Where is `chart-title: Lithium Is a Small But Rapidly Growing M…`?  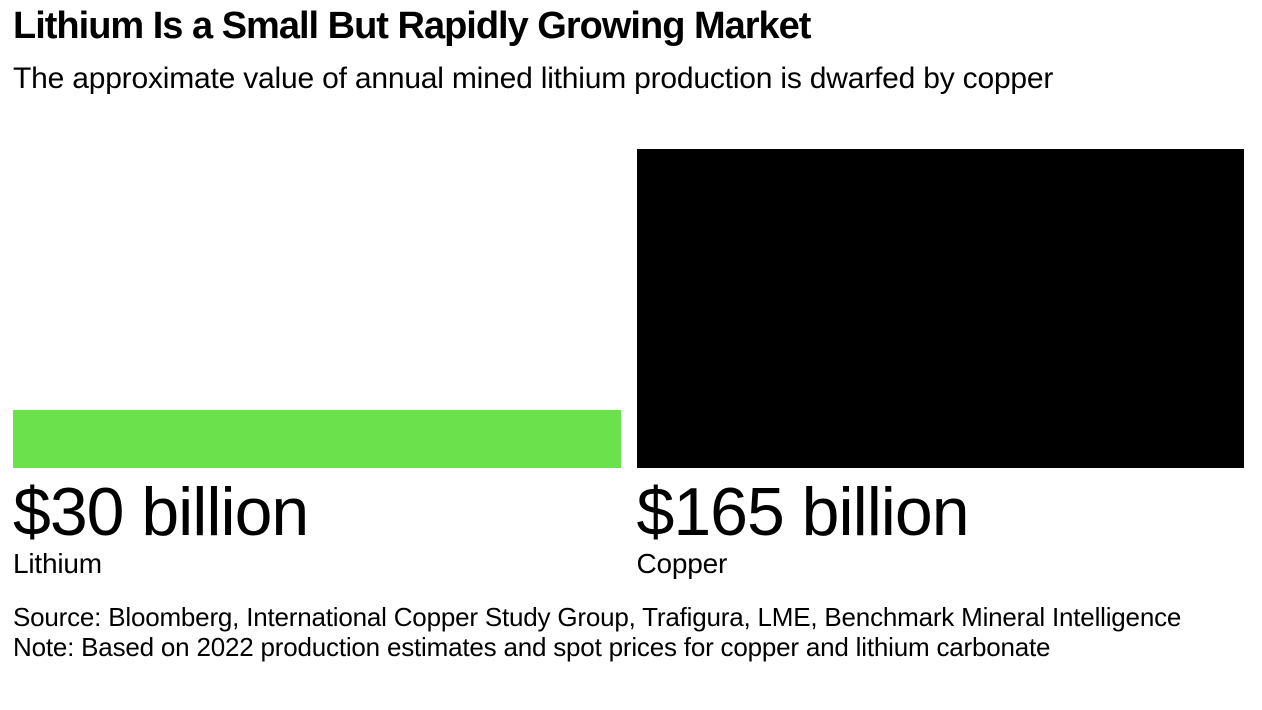
chart-title: Lithium Is a Small But Rapidly Growing M… is located at coordinates (412, 26).